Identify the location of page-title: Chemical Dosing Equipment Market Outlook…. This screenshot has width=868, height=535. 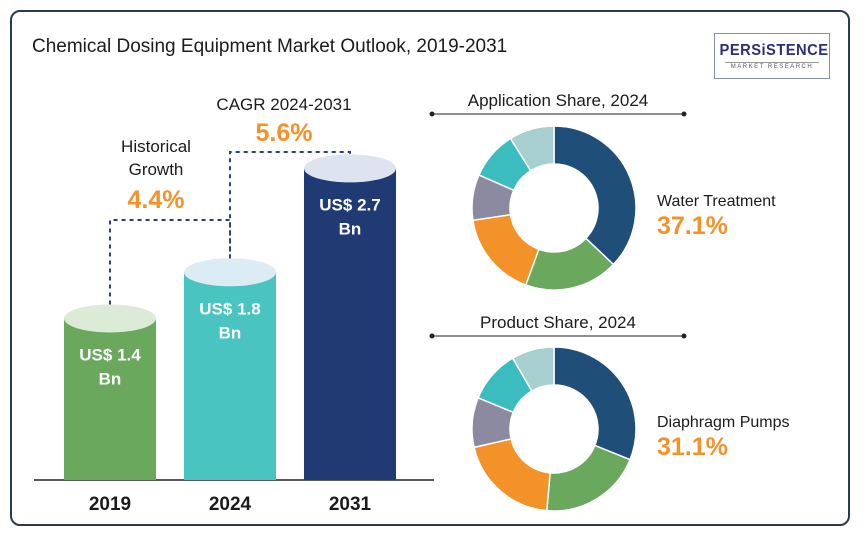
(270, 46).